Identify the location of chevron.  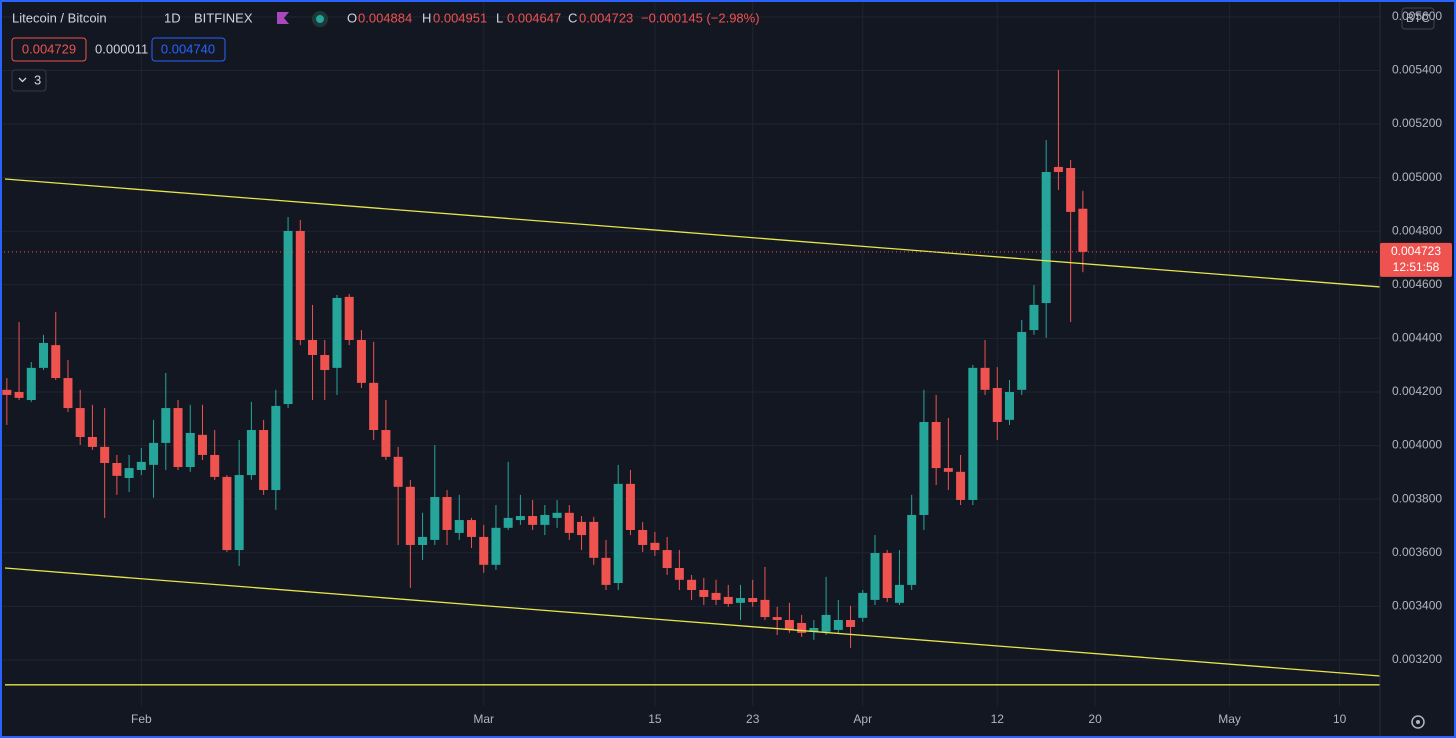
(22, 80).